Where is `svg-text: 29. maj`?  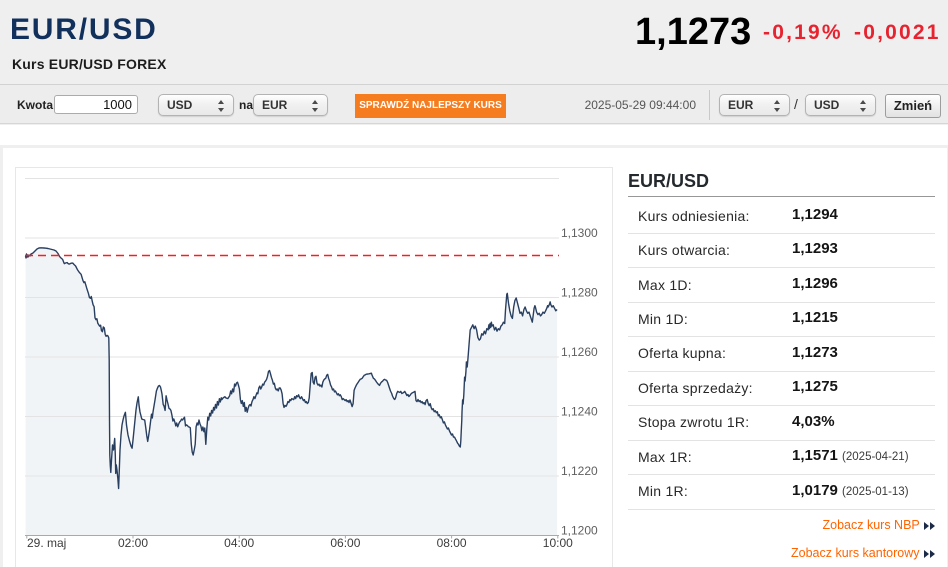
svg-text: 29. maj is located at coordinates (46, 543).